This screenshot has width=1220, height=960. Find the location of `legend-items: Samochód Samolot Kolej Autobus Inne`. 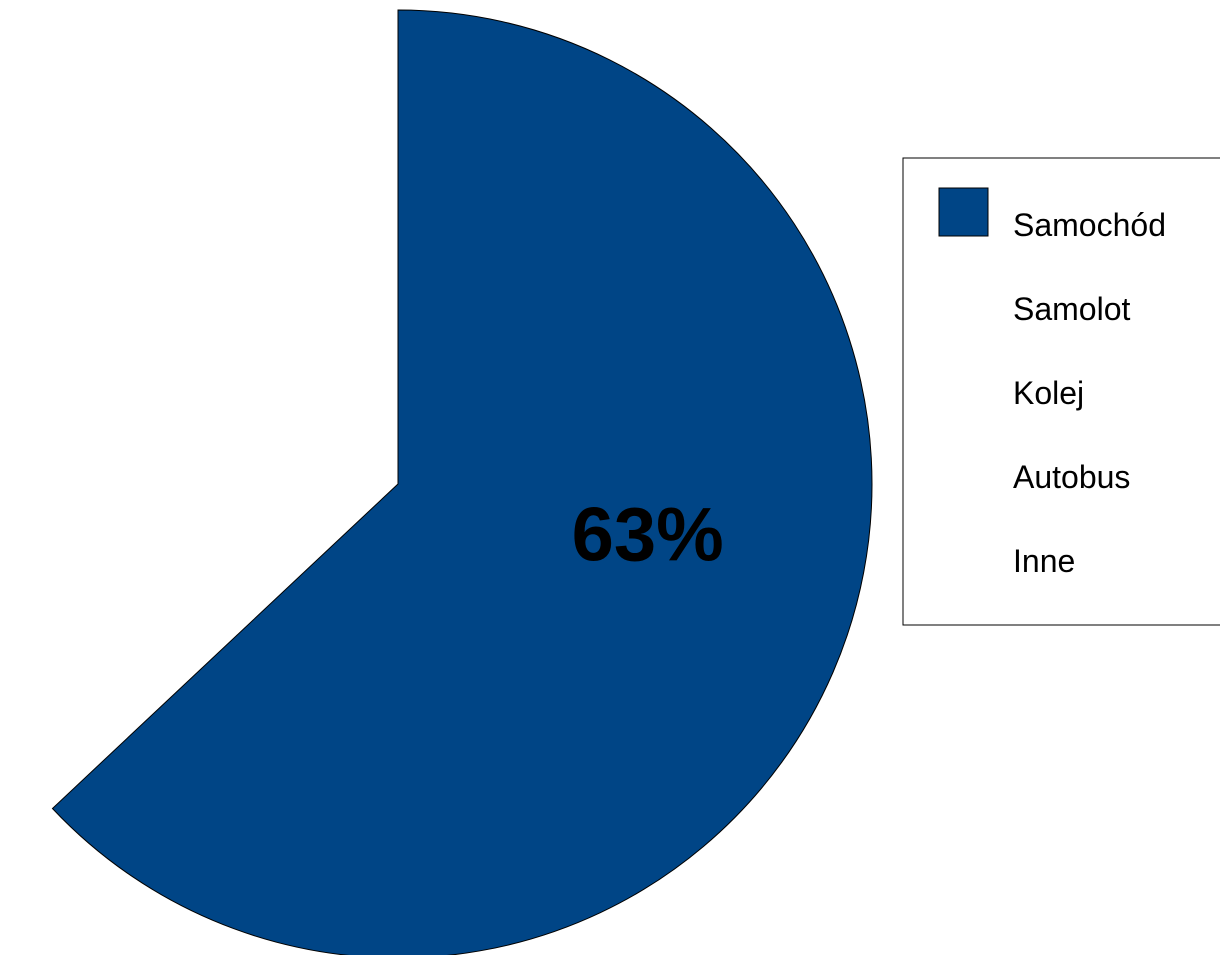

legend-items: Samochód Samolot Kolej Autobus Inne is located at coordinates (1052, 383).